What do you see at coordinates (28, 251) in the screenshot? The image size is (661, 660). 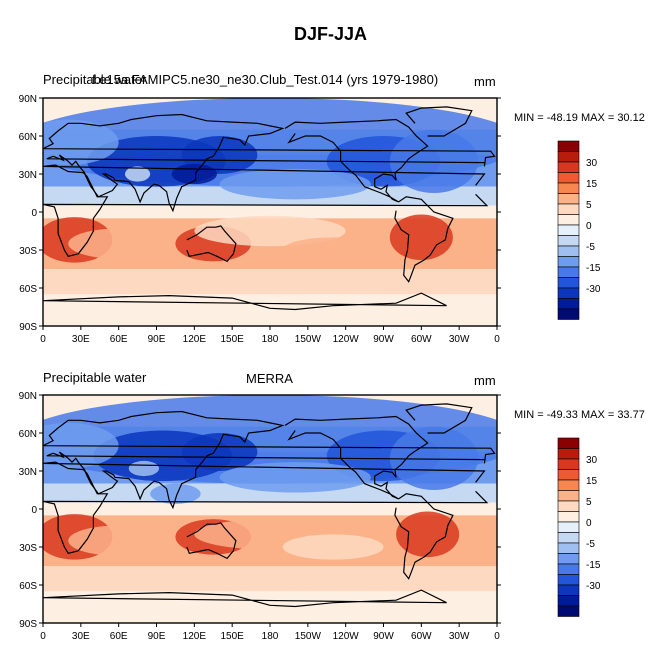 I see `lat-tick-label: 30S` at bounding box center [28, 251].